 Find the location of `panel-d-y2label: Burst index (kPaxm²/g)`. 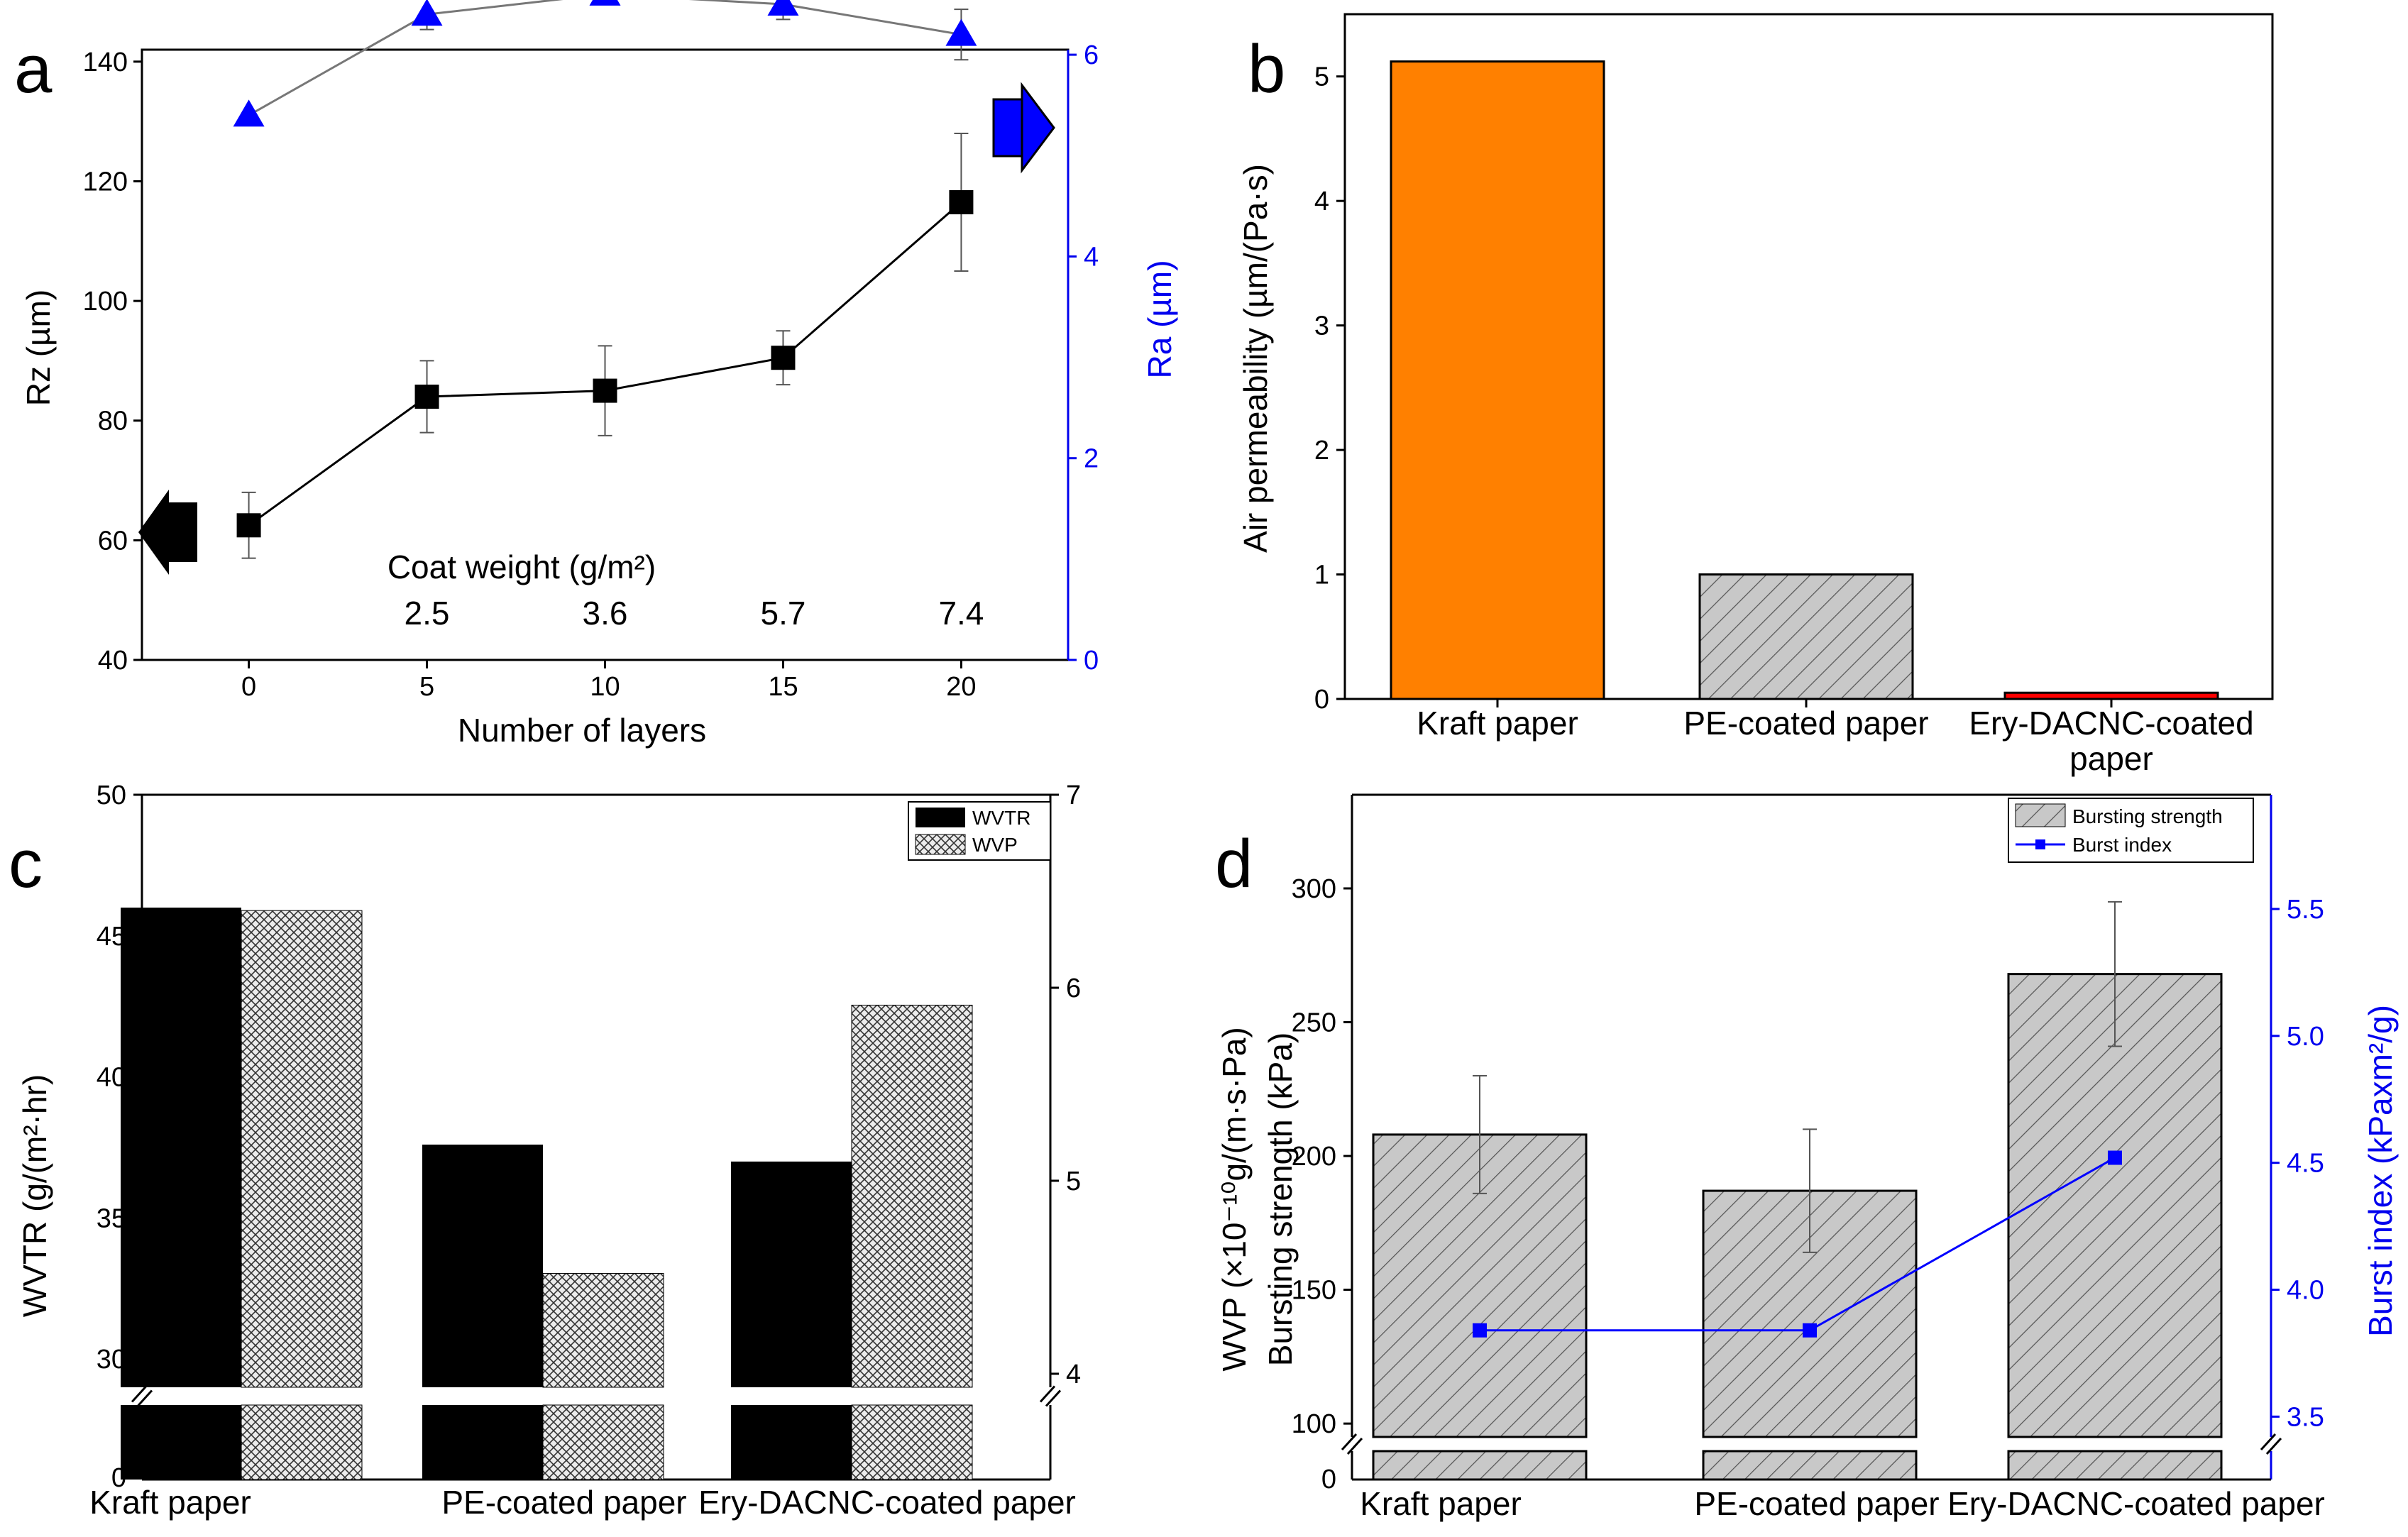

panel-d-y2label: Burst index (kPaxm²/g) is located at coordinates (2380, 1171).